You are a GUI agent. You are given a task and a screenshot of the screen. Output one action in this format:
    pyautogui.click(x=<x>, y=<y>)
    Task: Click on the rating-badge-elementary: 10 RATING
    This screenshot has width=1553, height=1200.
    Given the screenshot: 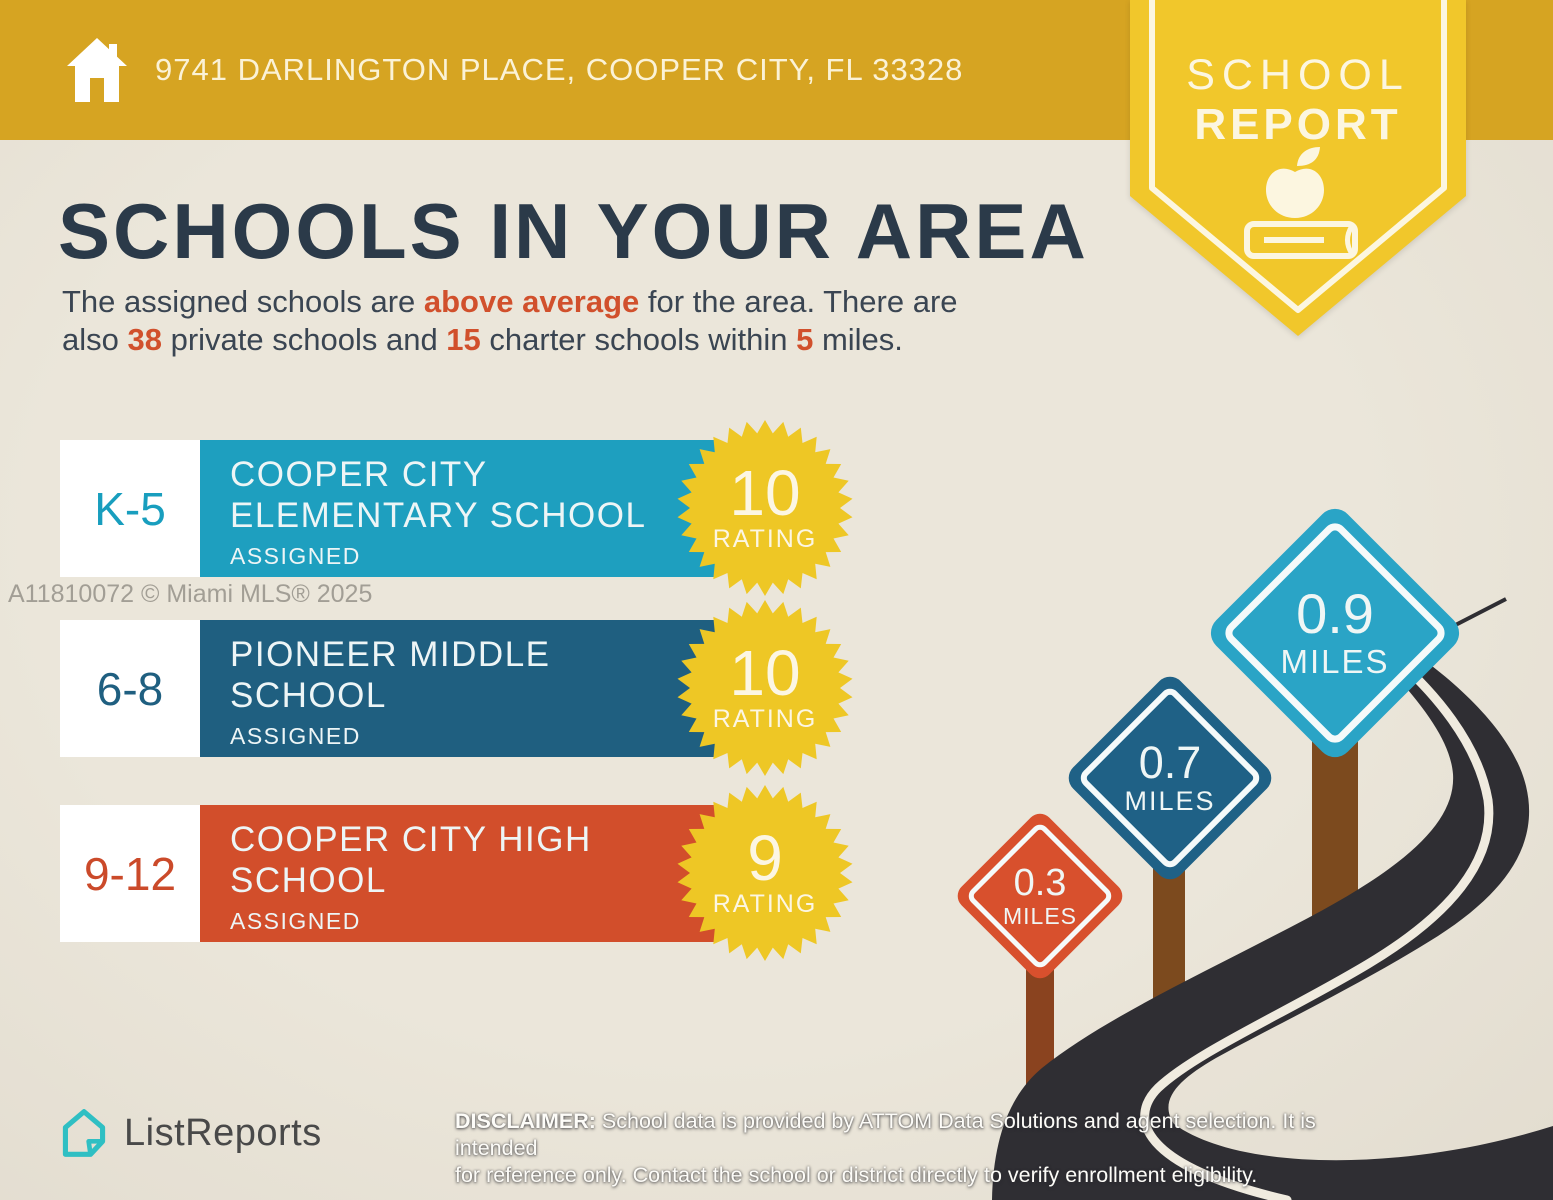 What is the action you would take?
    pyautogui.click(x=765, y=508)
    